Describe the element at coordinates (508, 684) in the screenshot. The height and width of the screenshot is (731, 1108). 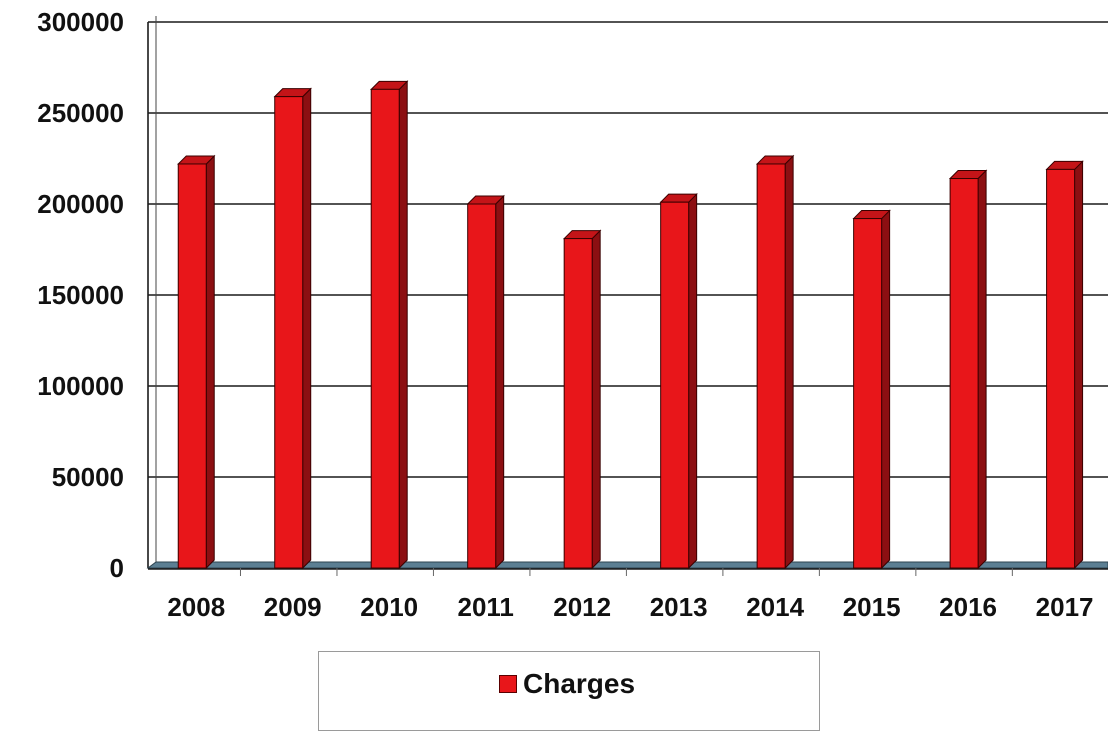
I see `legend-swatch` at that location.